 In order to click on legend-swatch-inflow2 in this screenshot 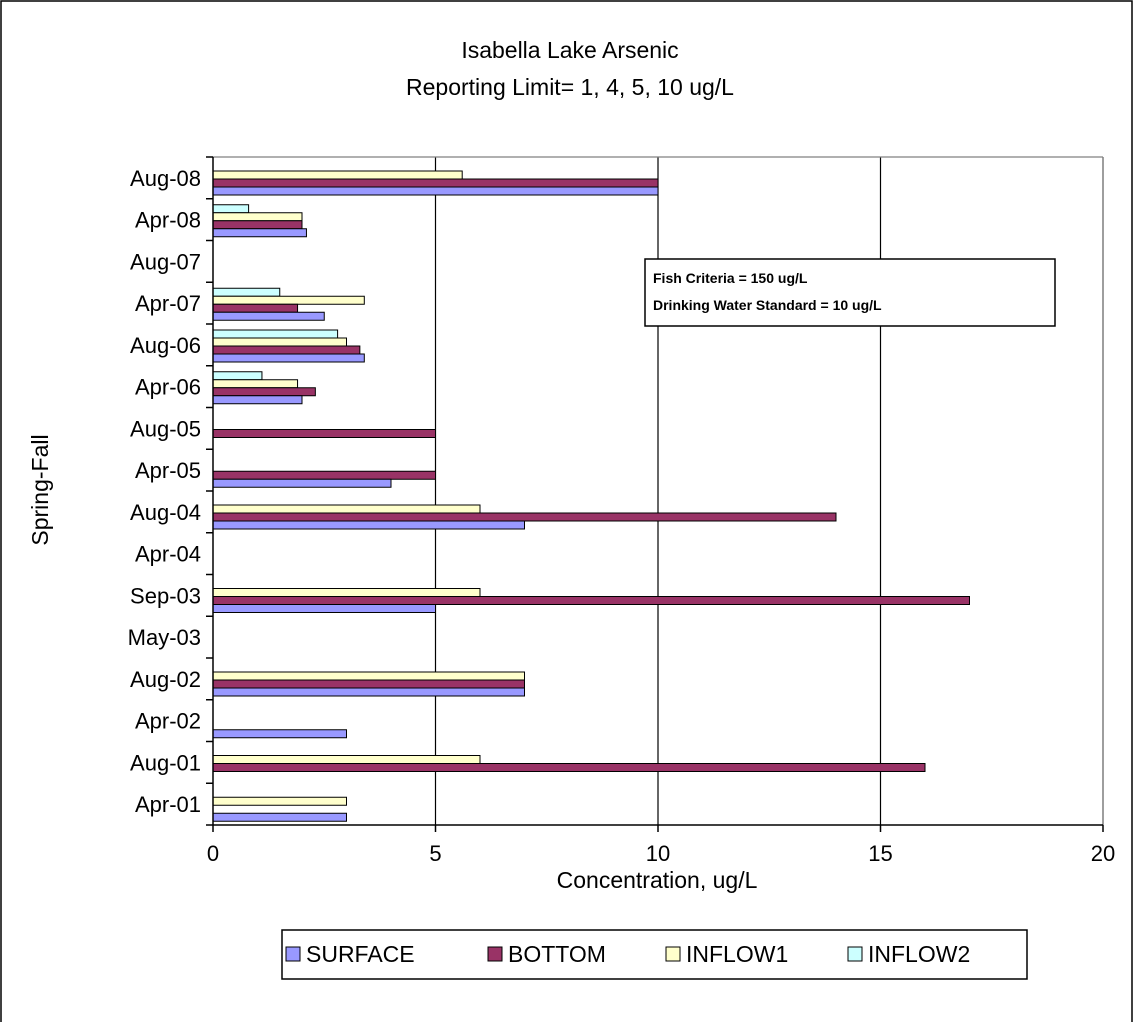, I will do `click(855, 954)`.